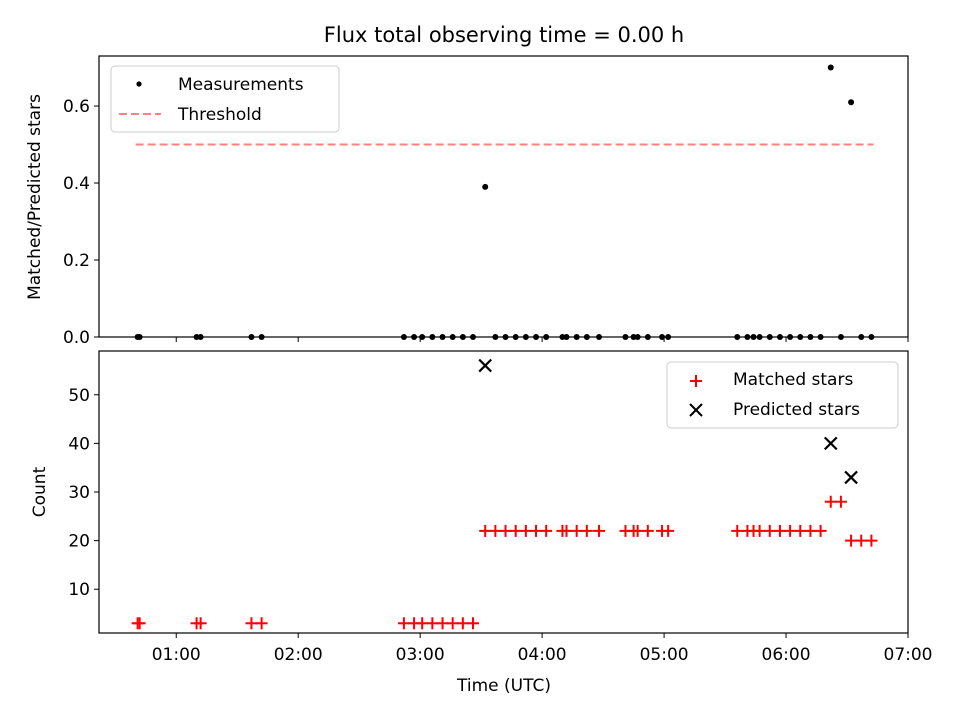 This screenshot has width=960, height=724. What do you see at coordinates (40, 491) in the screenshot?
I see `bottom-y-axis-label: Count` at bounding box center [40, 491].